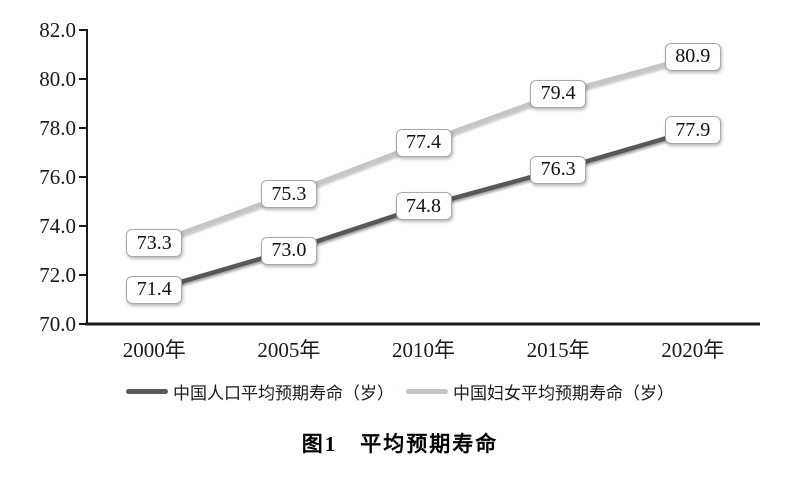  I want to click on y-tick-label: 78.0, so click(57, 128).